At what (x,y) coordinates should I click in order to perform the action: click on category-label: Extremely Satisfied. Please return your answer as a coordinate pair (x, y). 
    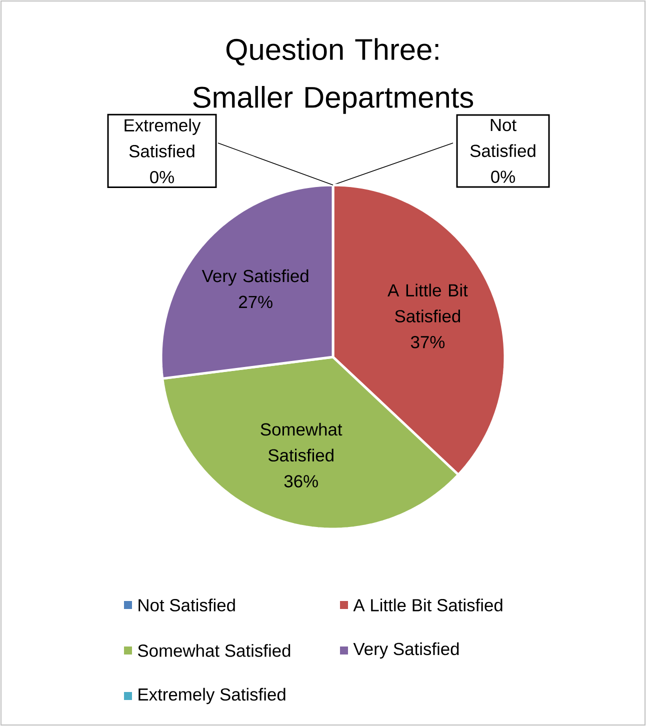
    Looking at the image, I should click on (162, 138).